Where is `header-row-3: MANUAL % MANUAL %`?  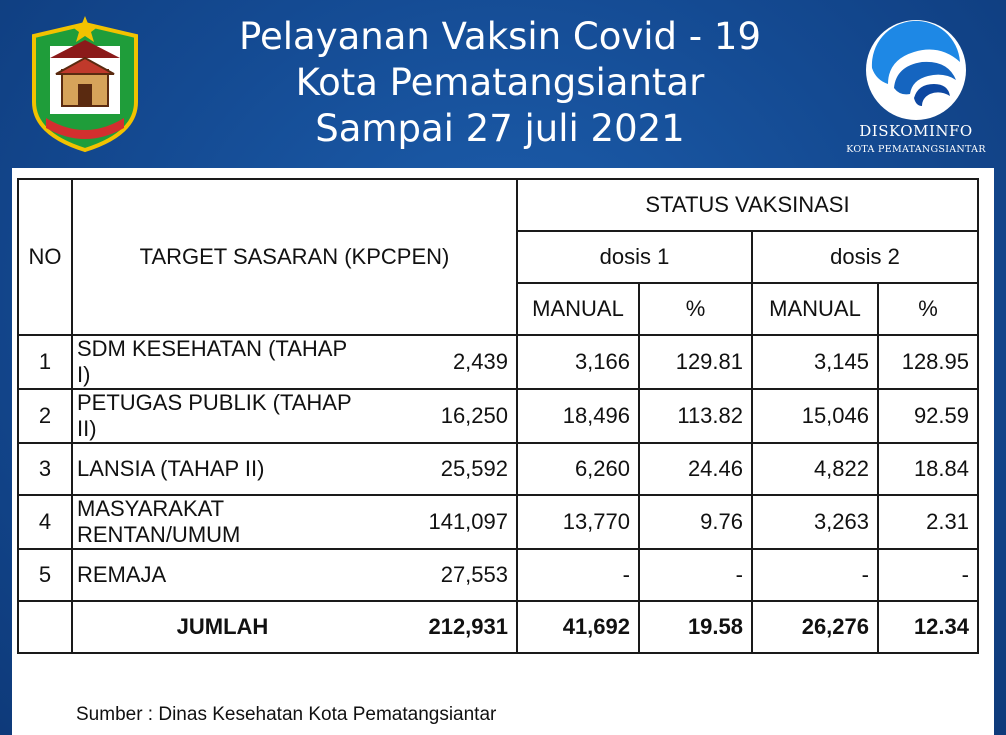 header-row-3: MANUAL % MANUAL % is located at coordinates (498, 309).